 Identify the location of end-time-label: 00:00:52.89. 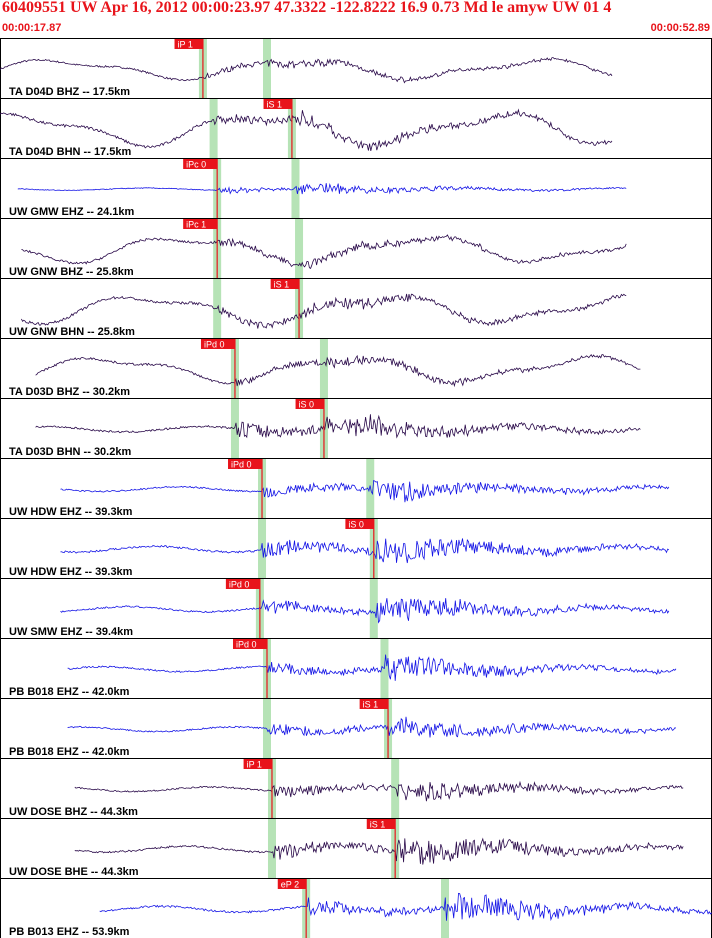
(680, 28).